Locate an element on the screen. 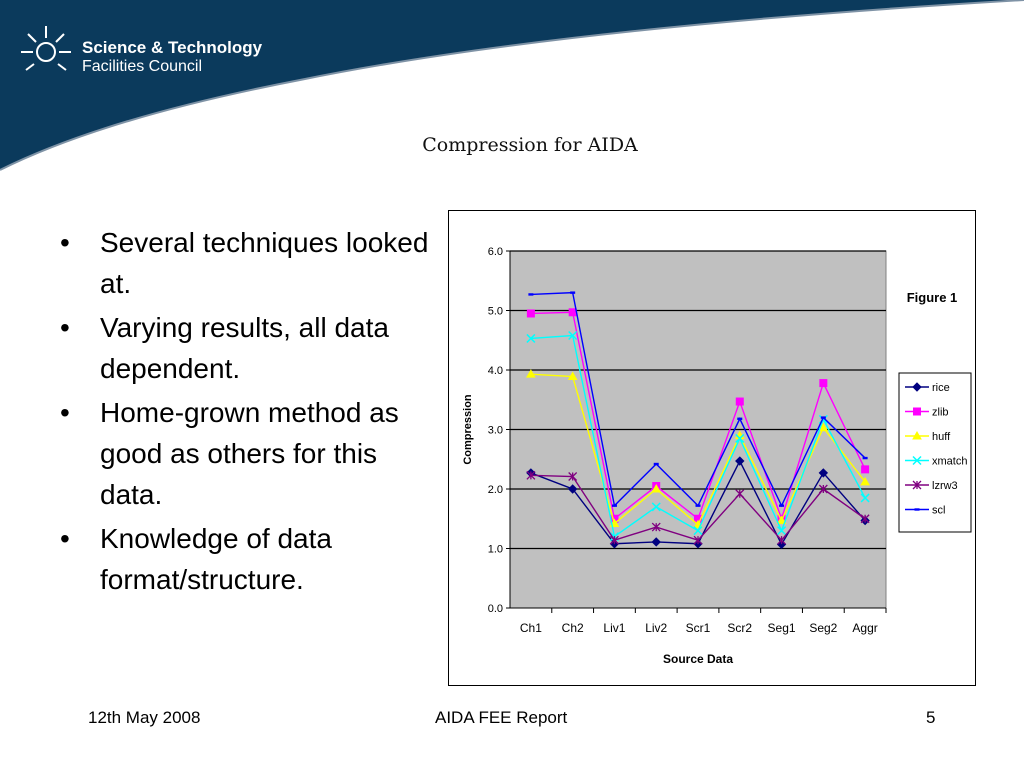 The width and height of the screenshot is (1024, 768). legend-marker-xmatch is located at coordinates (917, 460).